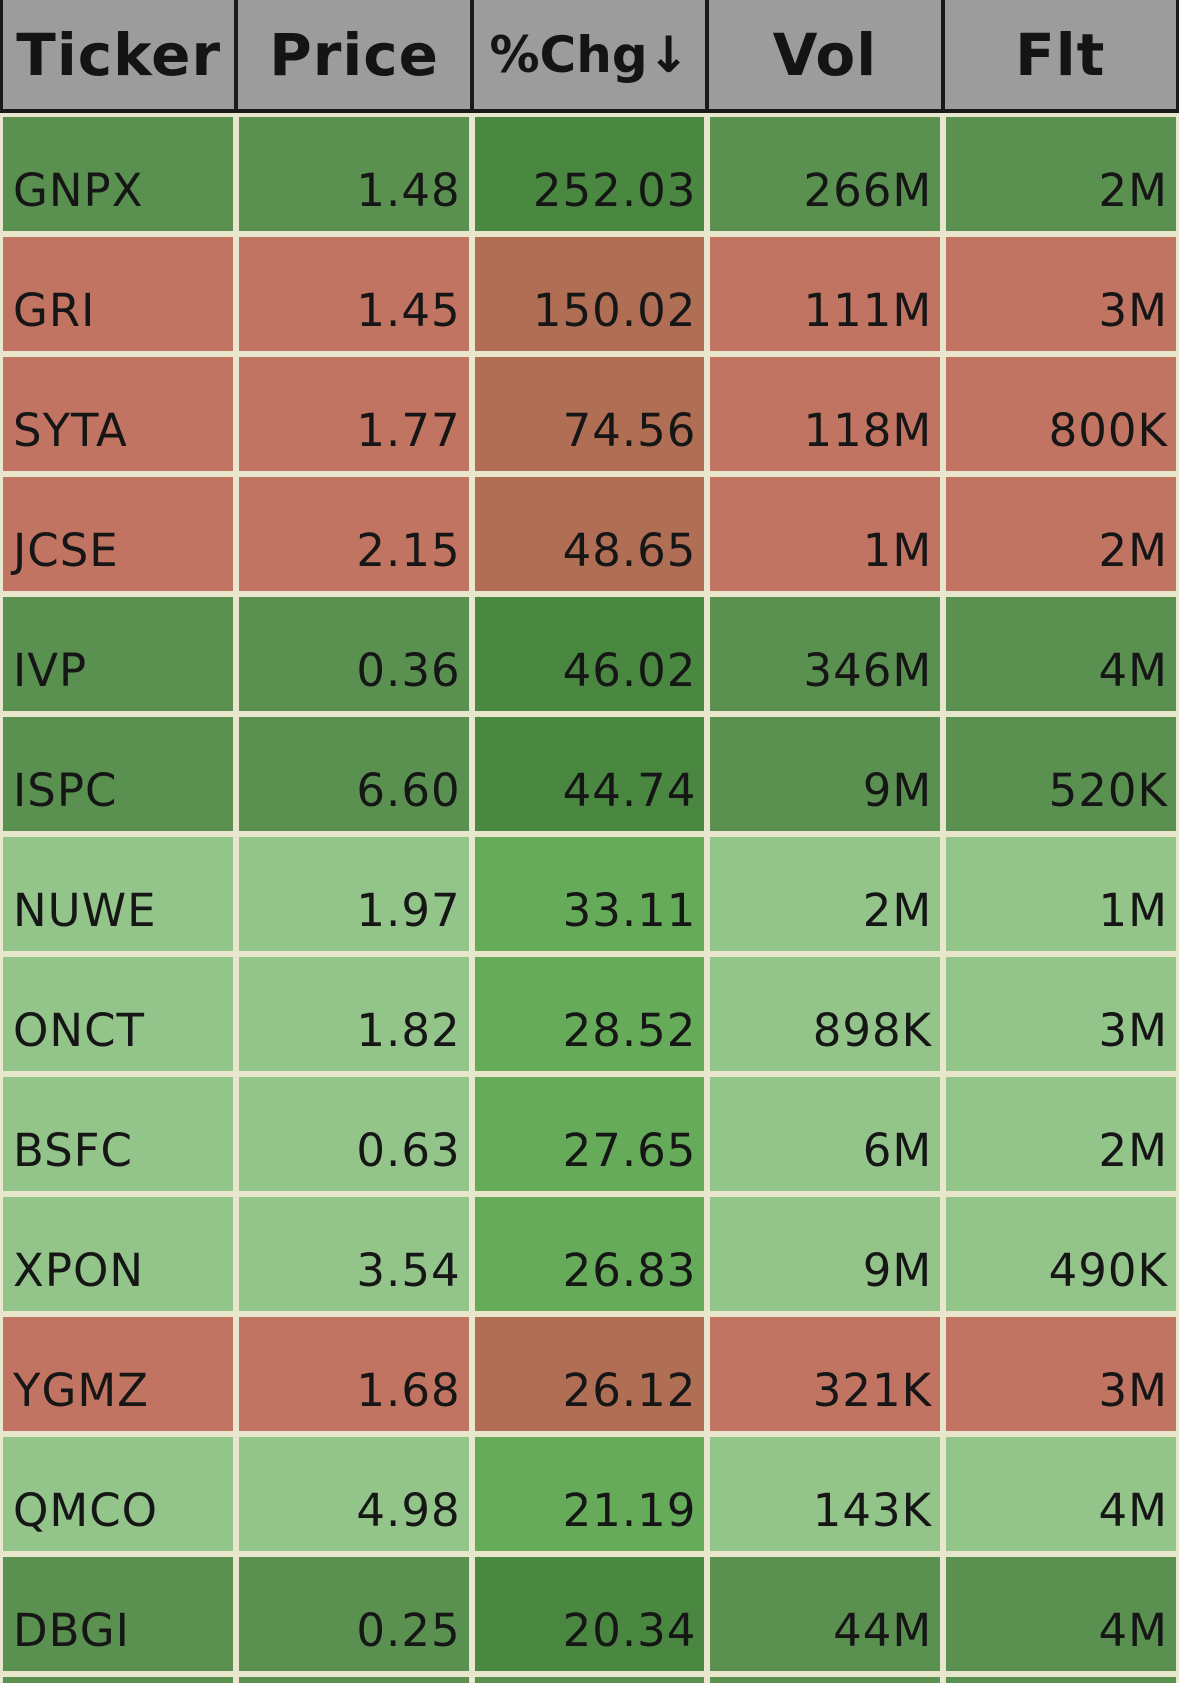 The width and height of the screenshot is (1179, 1683). What do you see at coordinates (353, 1494) in the screenshot?
I see `value-cell: 4.98` at bounding box center [353, 1494].